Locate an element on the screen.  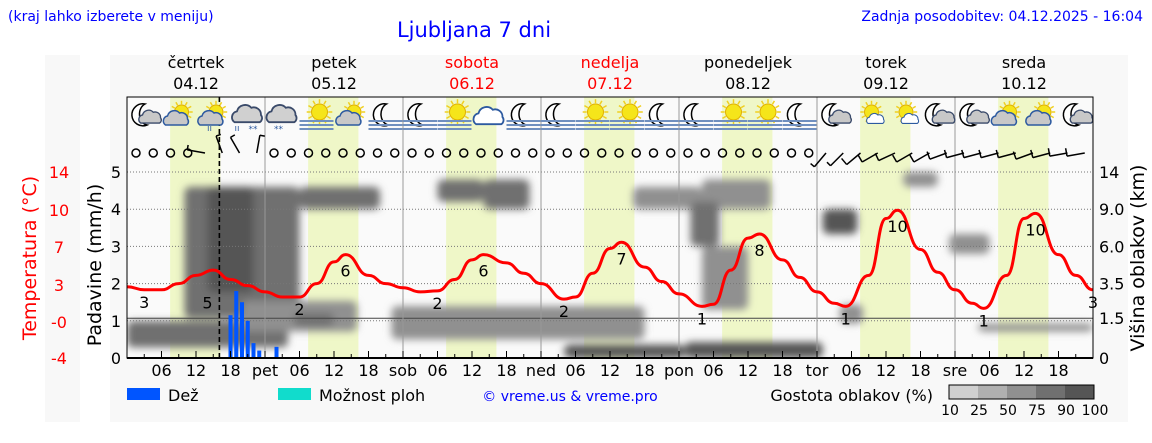
rain-drops: ıı is located at coordinates (209, 129).